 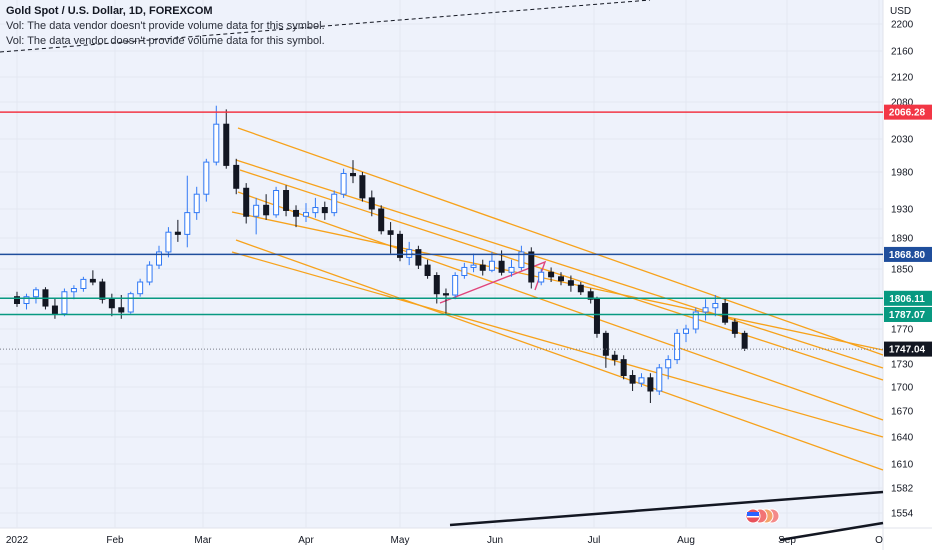 I want to click on price-label: 1806.11, so click(x=908, y=298).